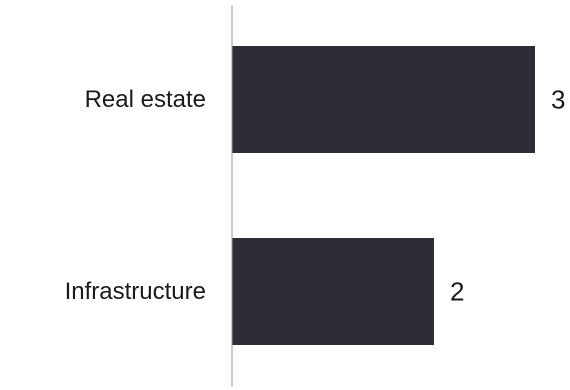  Describe the element at coordinates (333, 291) in the screenshot. I see `bar-infrastructure` at that location.